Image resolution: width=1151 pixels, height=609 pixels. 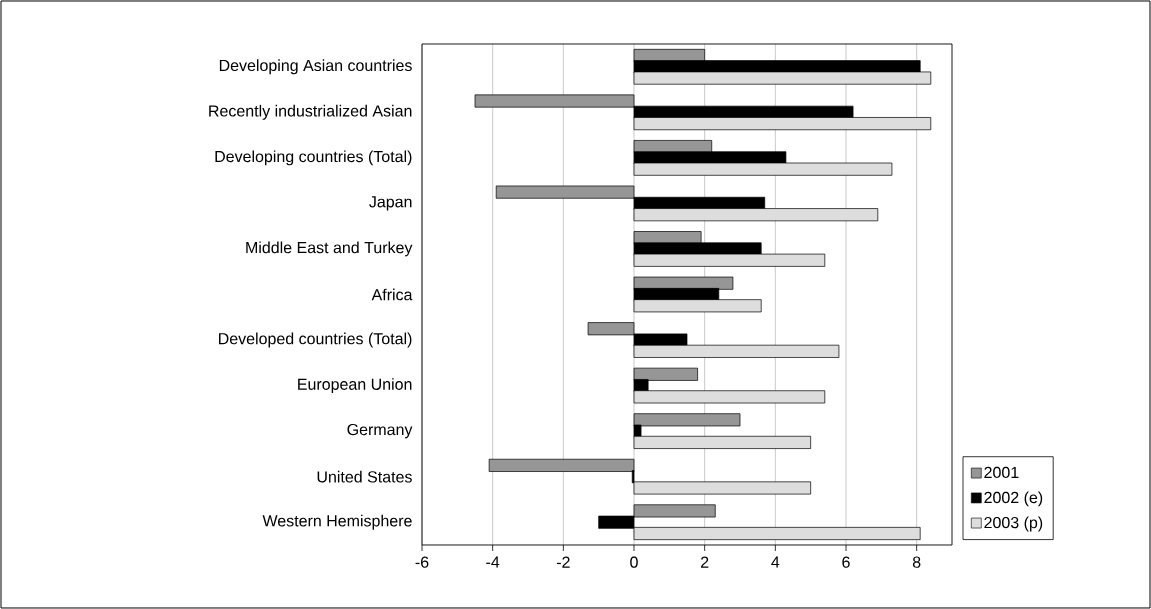 I want to click on x-tick-label: -6, so click(x=422, y=562).